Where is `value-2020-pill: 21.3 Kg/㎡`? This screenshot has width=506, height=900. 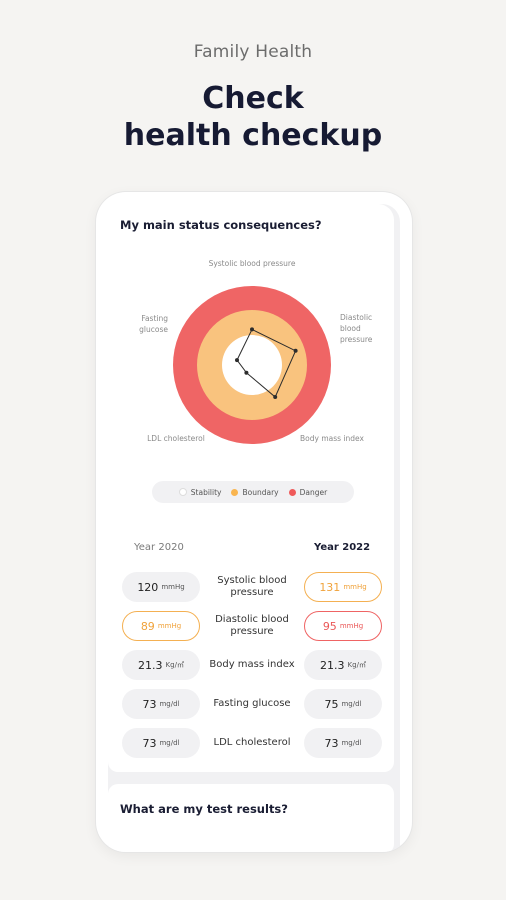
value-2020-pill: 21.3 Kg/㎡ is located at coordinates (161, 665).